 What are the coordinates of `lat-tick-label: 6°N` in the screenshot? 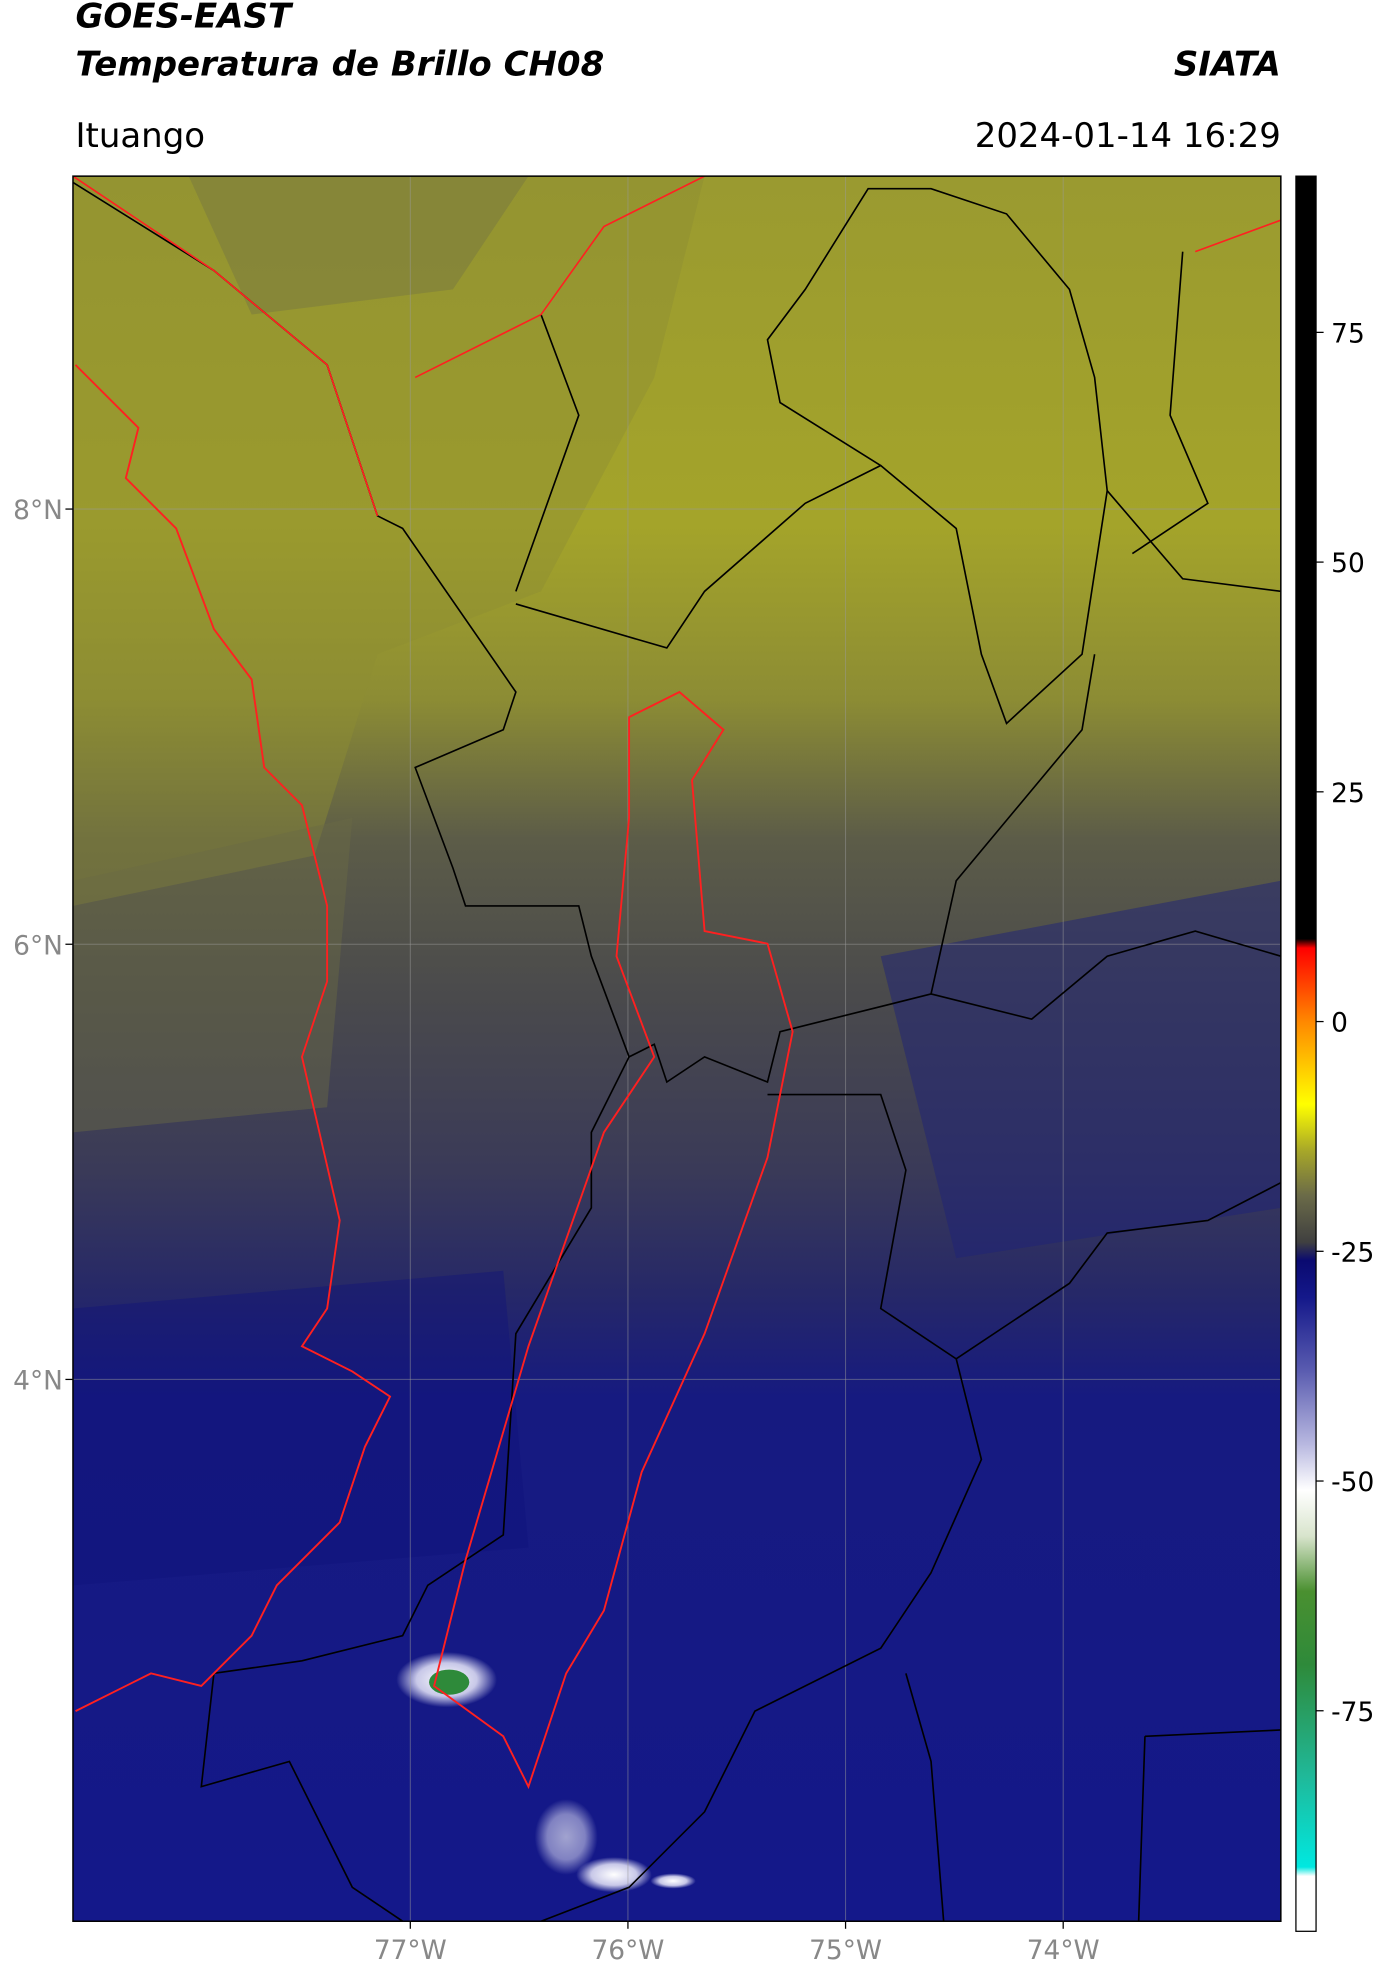 It's located at (38, 945).